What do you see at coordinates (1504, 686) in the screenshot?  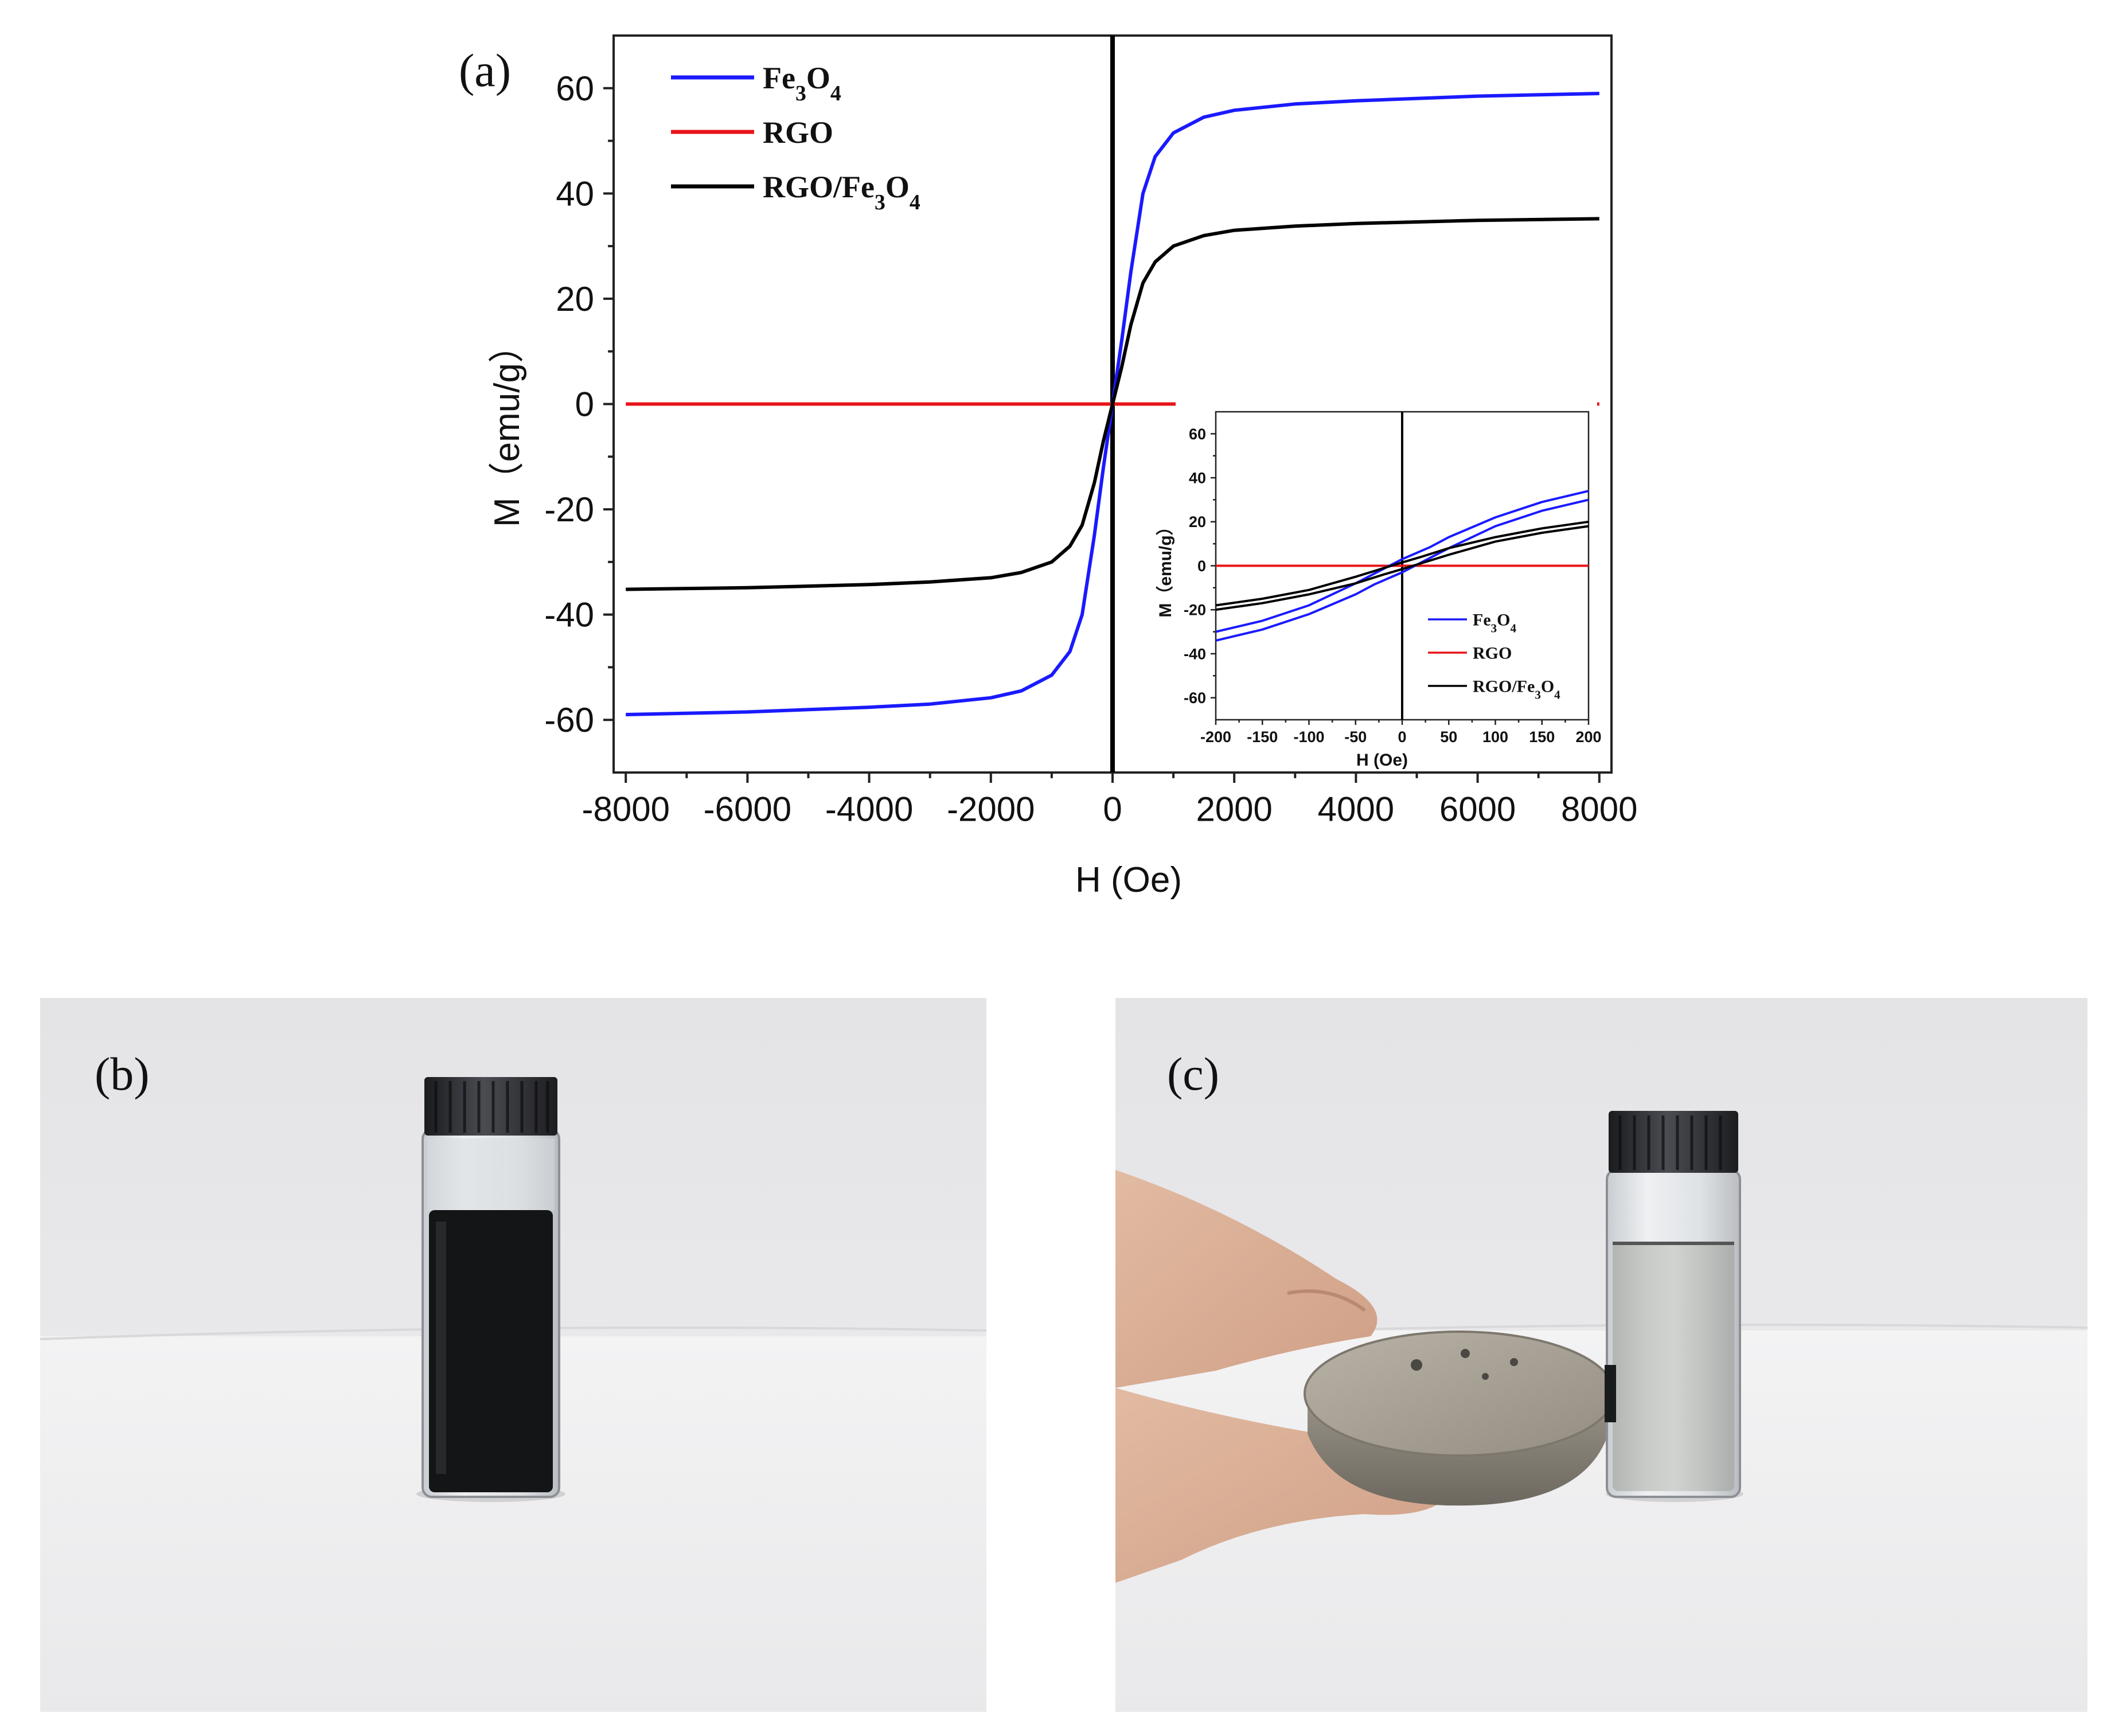 I see `inset-legend-text-main: RGO/Fe` at bounding box center [1504, 686].